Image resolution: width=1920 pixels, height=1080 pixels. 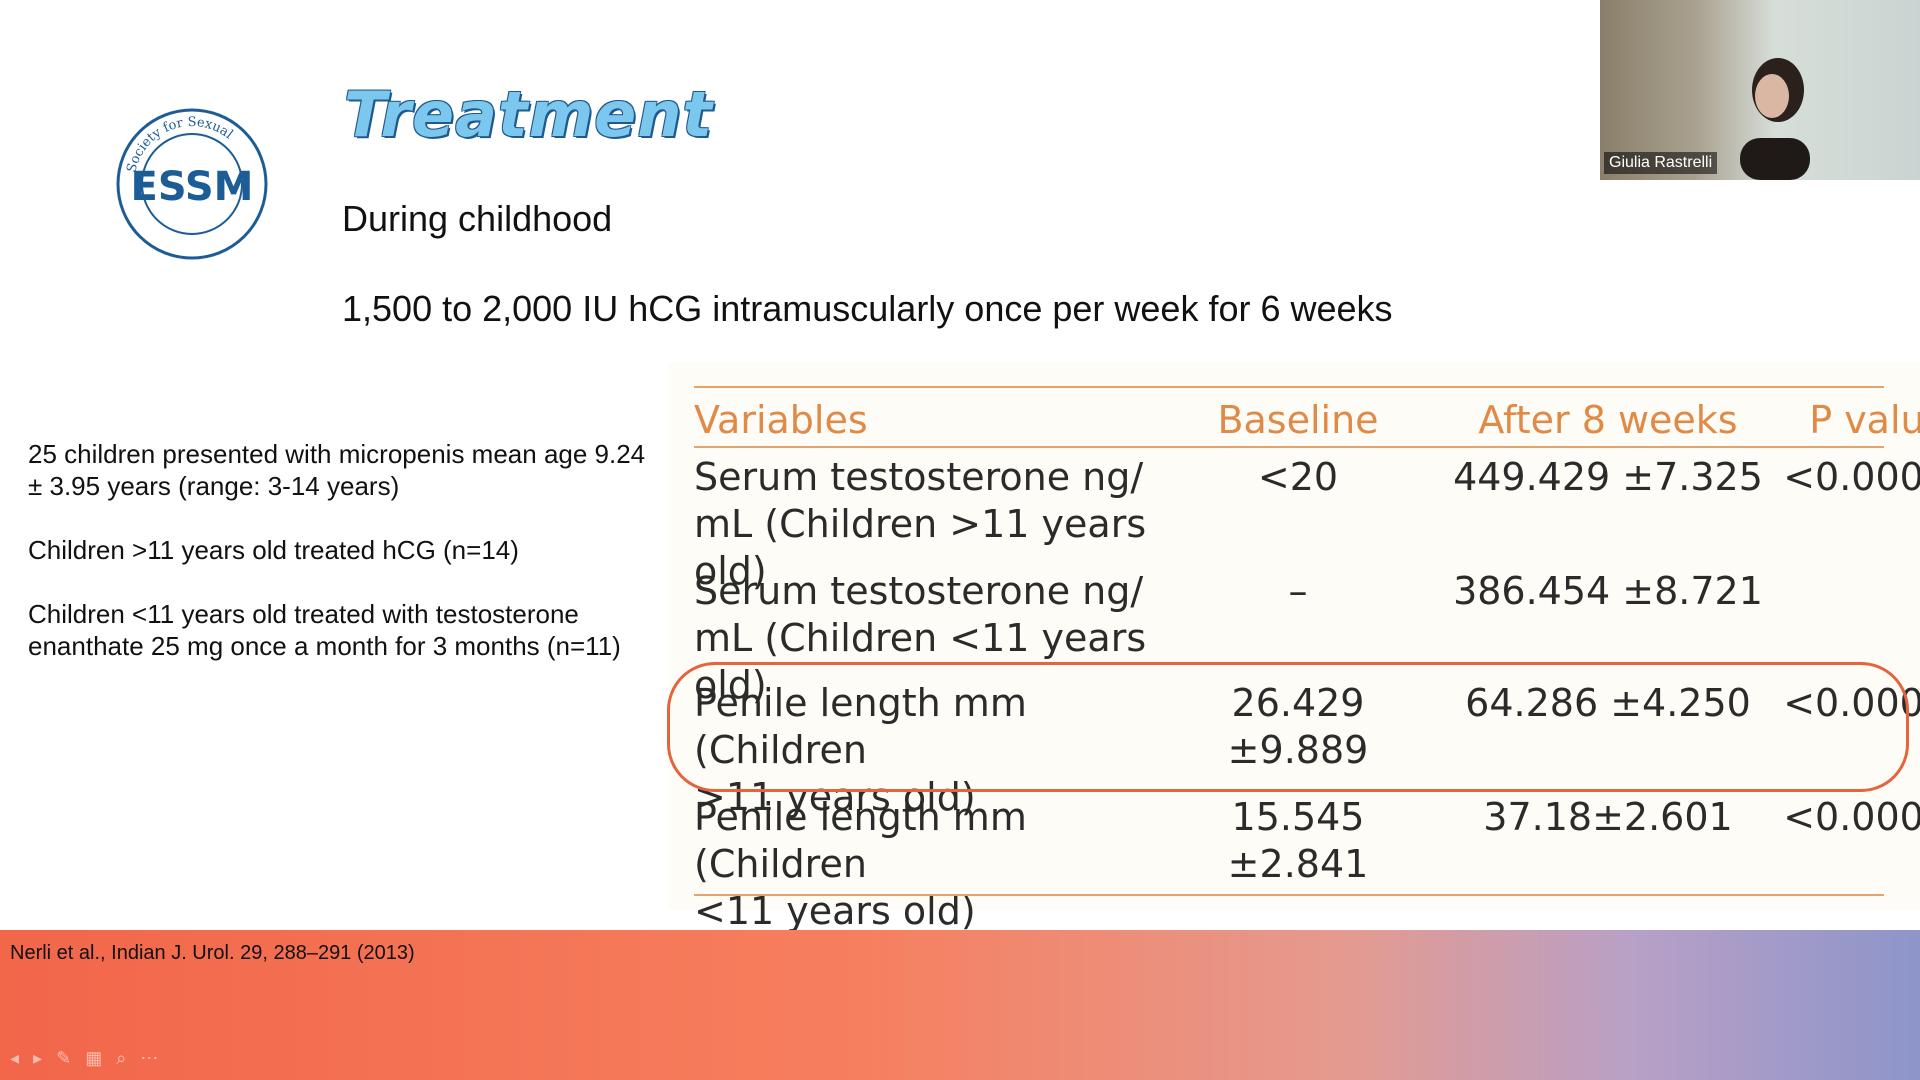 I want to click on table-cell-after: 64.286 ±4.250, so click(x=1608, y=703).